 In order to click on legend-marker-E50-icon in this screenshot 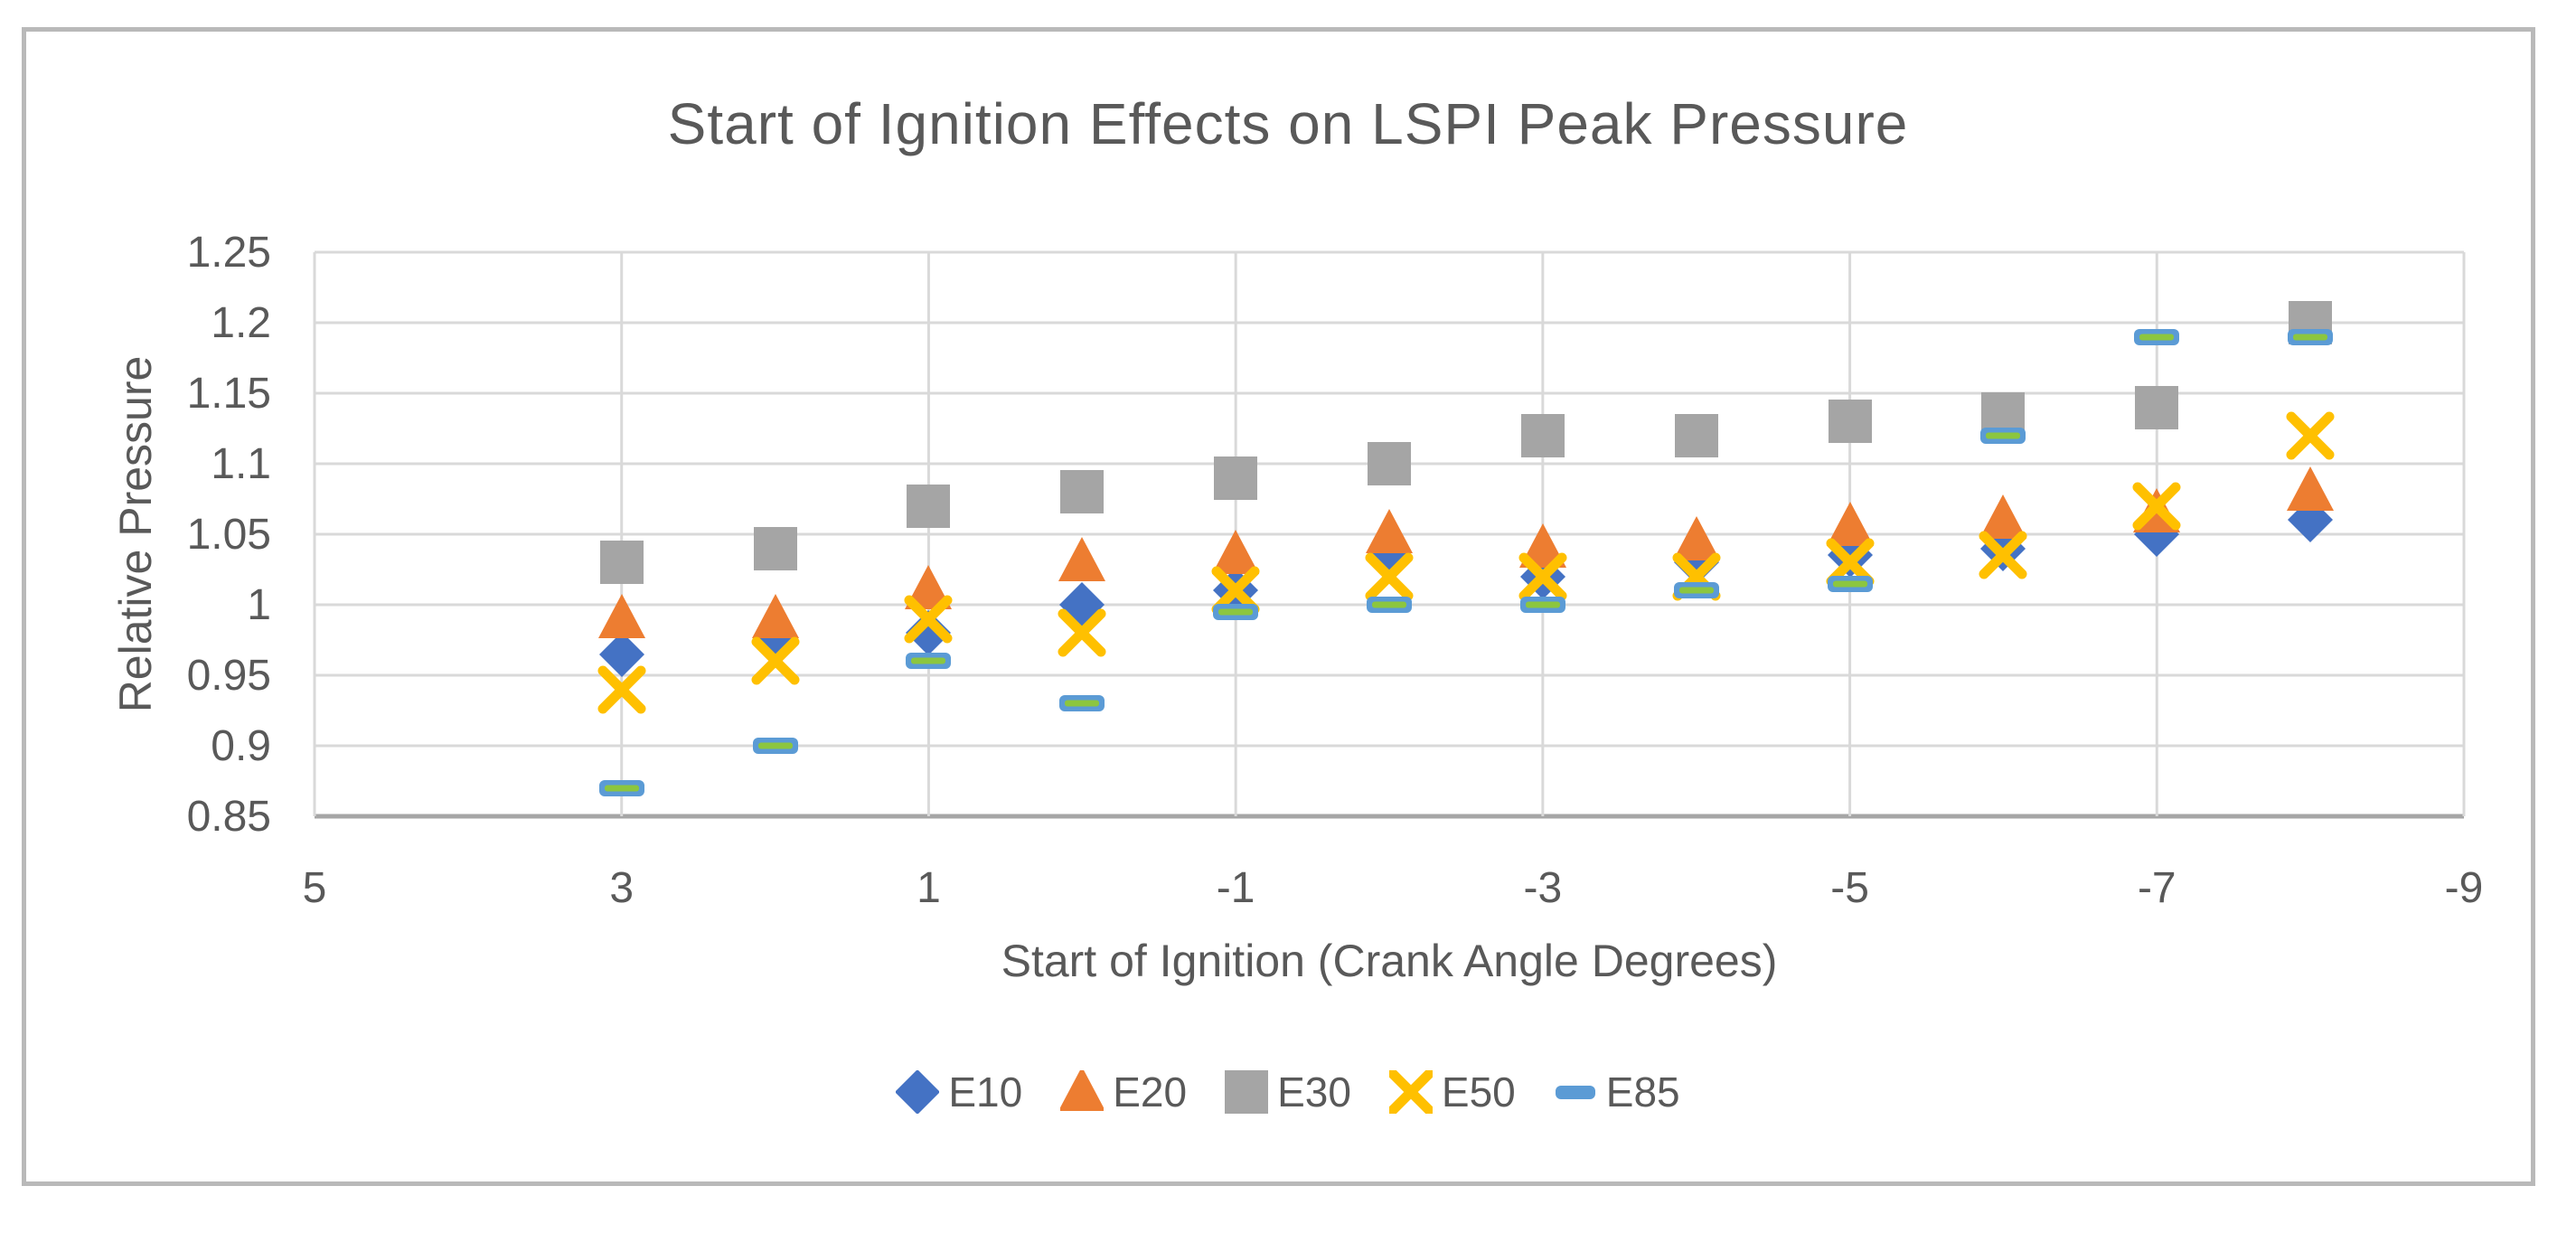, I will do `click(1411, 1092)`.